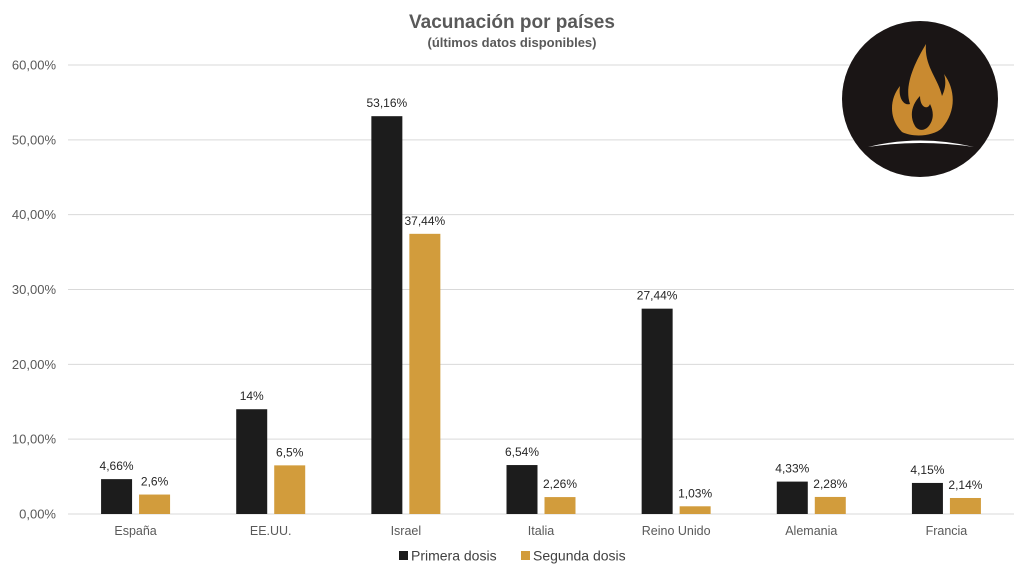  What do you see at coordinates (965, 485) in the screenshot?
I see `data-label: 2,14%` at bounding box center [965, 485].